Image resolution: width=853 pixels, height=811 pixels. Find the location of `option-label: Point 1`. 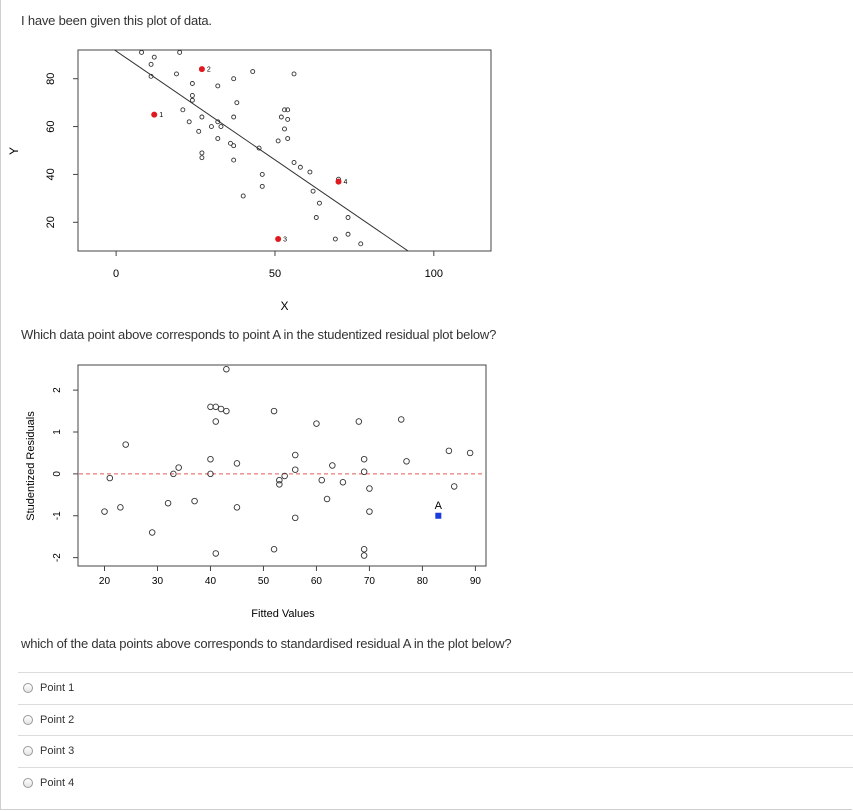

option-label: Point 1 is located at coordinates (57, 688).